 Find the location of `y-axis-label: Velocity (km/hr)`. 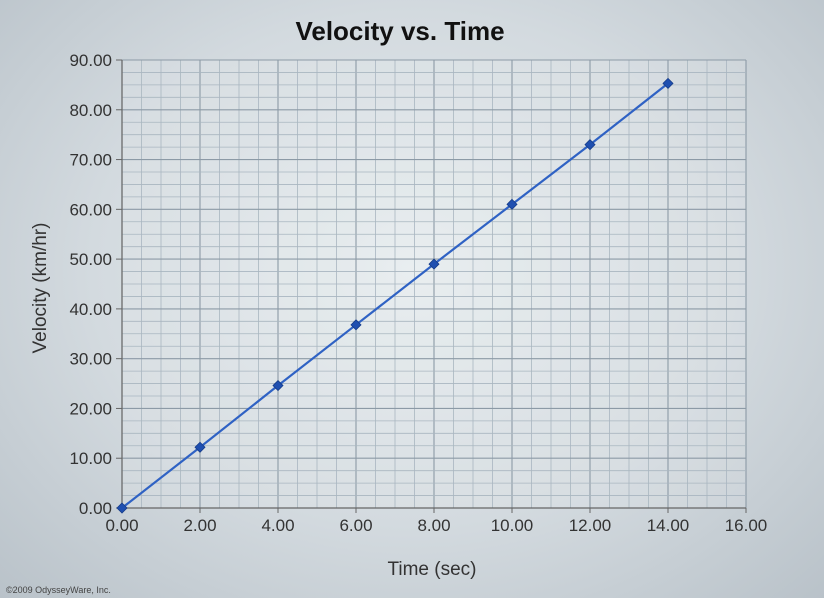

y-axis-label: Velocity (km/hr) is located at coordinates (40, 288).